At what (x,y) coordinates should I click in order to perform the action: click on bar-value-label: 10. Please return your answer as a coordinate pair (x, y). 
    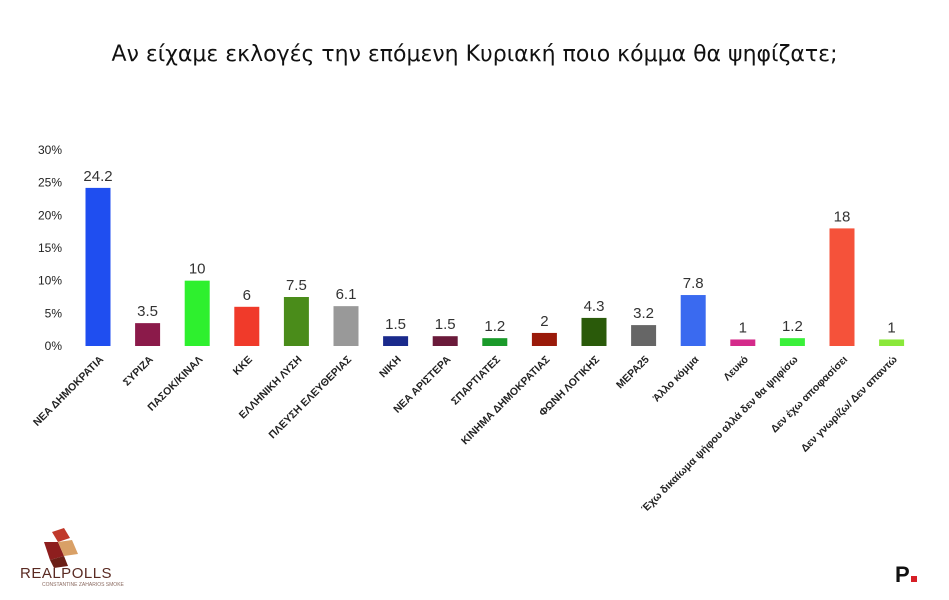
    Looking at the image, I should click on (197, 269).